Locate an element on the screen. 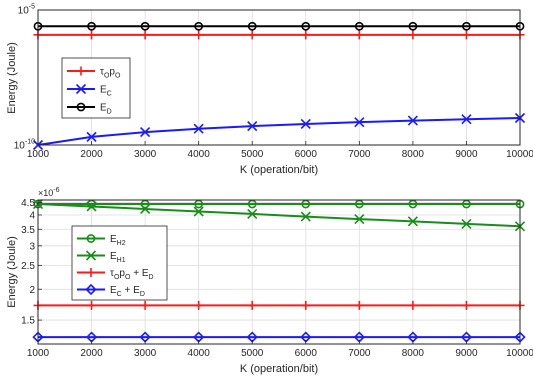  bottom-exponent-label: ×10⁻⁶ is located at coordinates (49, 192).